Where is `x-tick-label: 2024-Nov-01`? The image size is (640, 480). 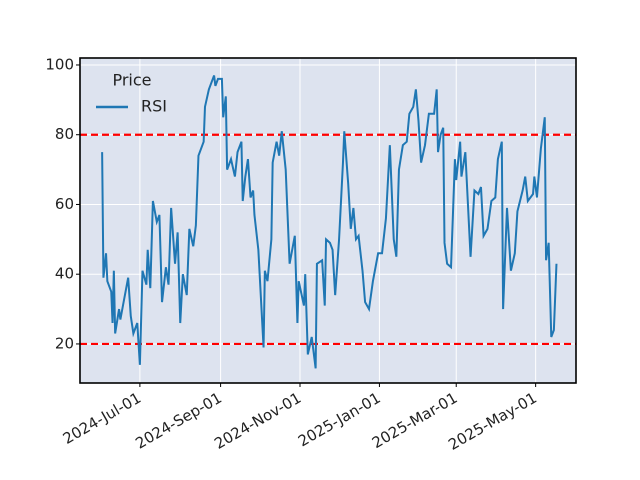 x-tick-label: 2024-Nov-01 is located at coordinates (257, 421).